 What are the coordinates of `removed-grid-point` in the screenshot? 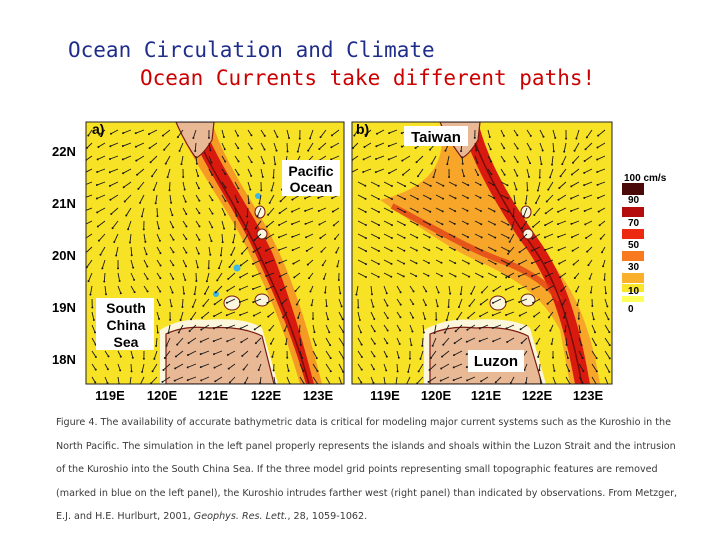 It's located at (216, 294).